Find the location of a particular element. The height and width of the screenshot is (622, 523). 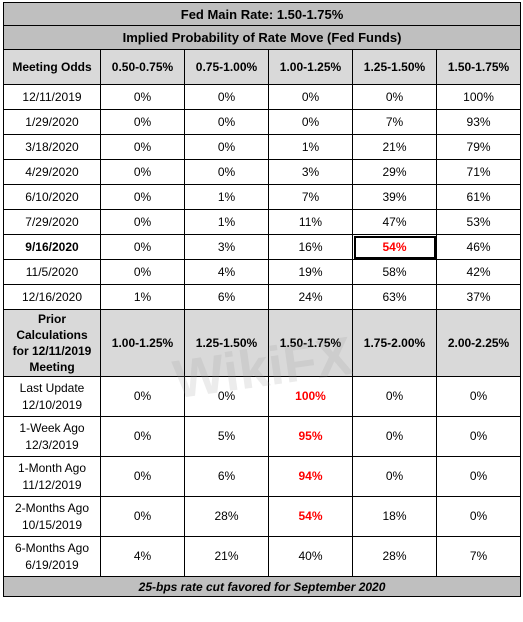

table-row: 6-Months Ago 6/19/2019 4% 21% 40% 28% 7% is located at coordinates (262, 556).